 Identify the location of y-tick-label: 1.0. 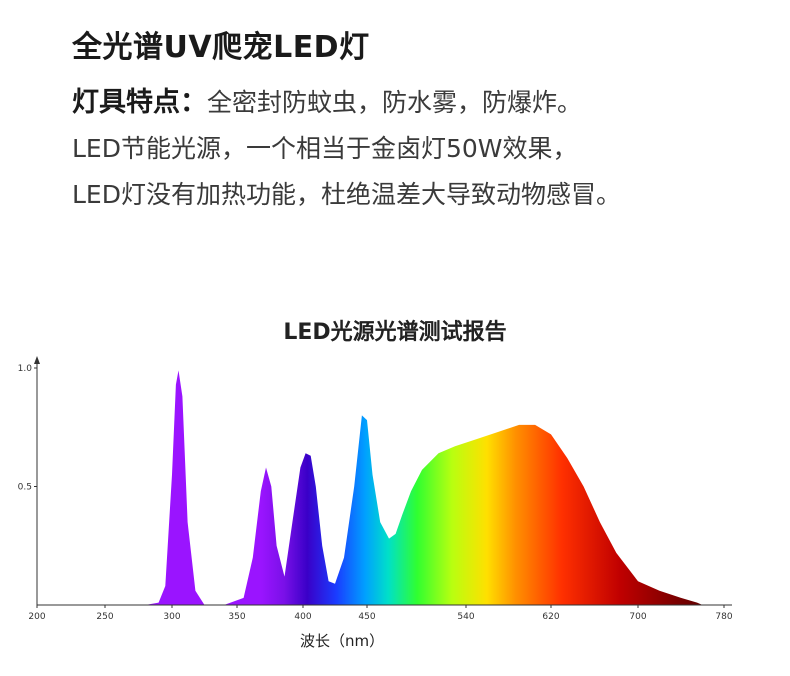
(25, 369).